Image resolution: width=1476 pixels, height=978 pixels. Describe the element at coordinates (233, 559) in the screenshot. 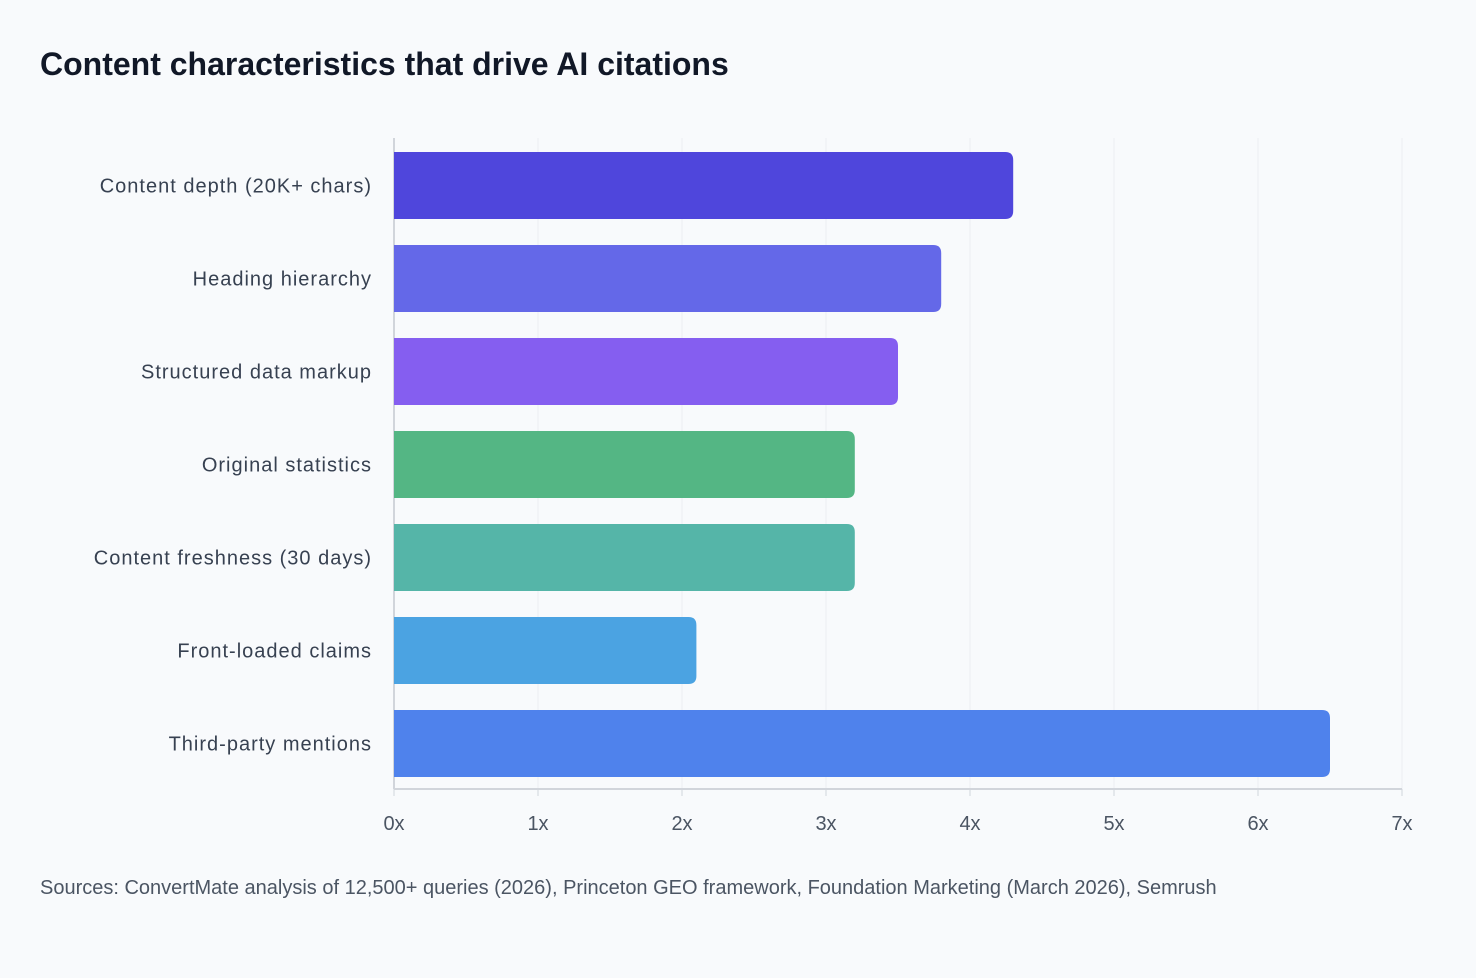

I see `category-label: Content freshness (30 days)` at that location.